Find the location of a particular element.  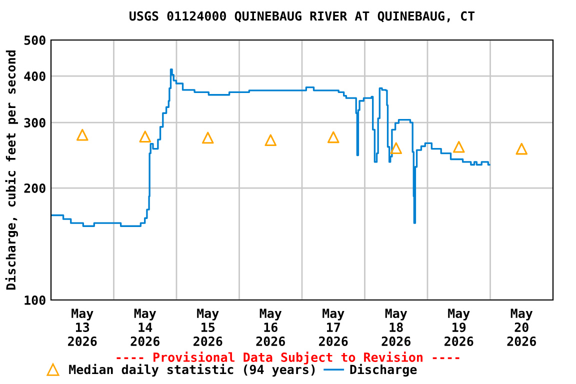

y-tick-label: 100 is located at coordinates (35, 300).